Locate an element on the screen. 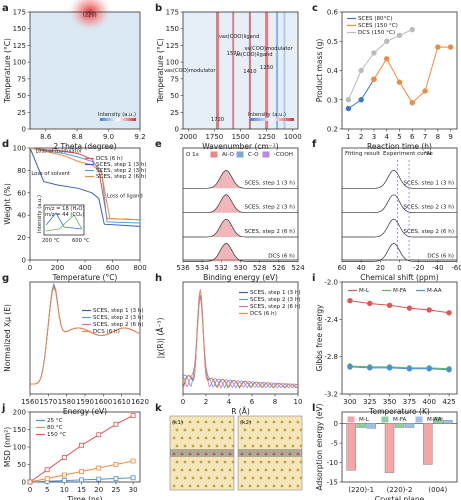 The height and width of the screenshot is (500, 461). y-tick-label-a: 150 is located at coordinates (19, 29).